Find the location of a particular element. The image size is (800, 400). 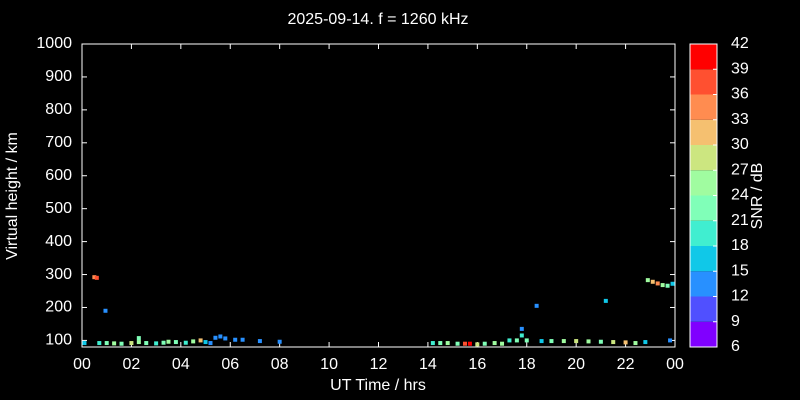

colorbar-label: SNR / dB is located at coordinates (757, 196).